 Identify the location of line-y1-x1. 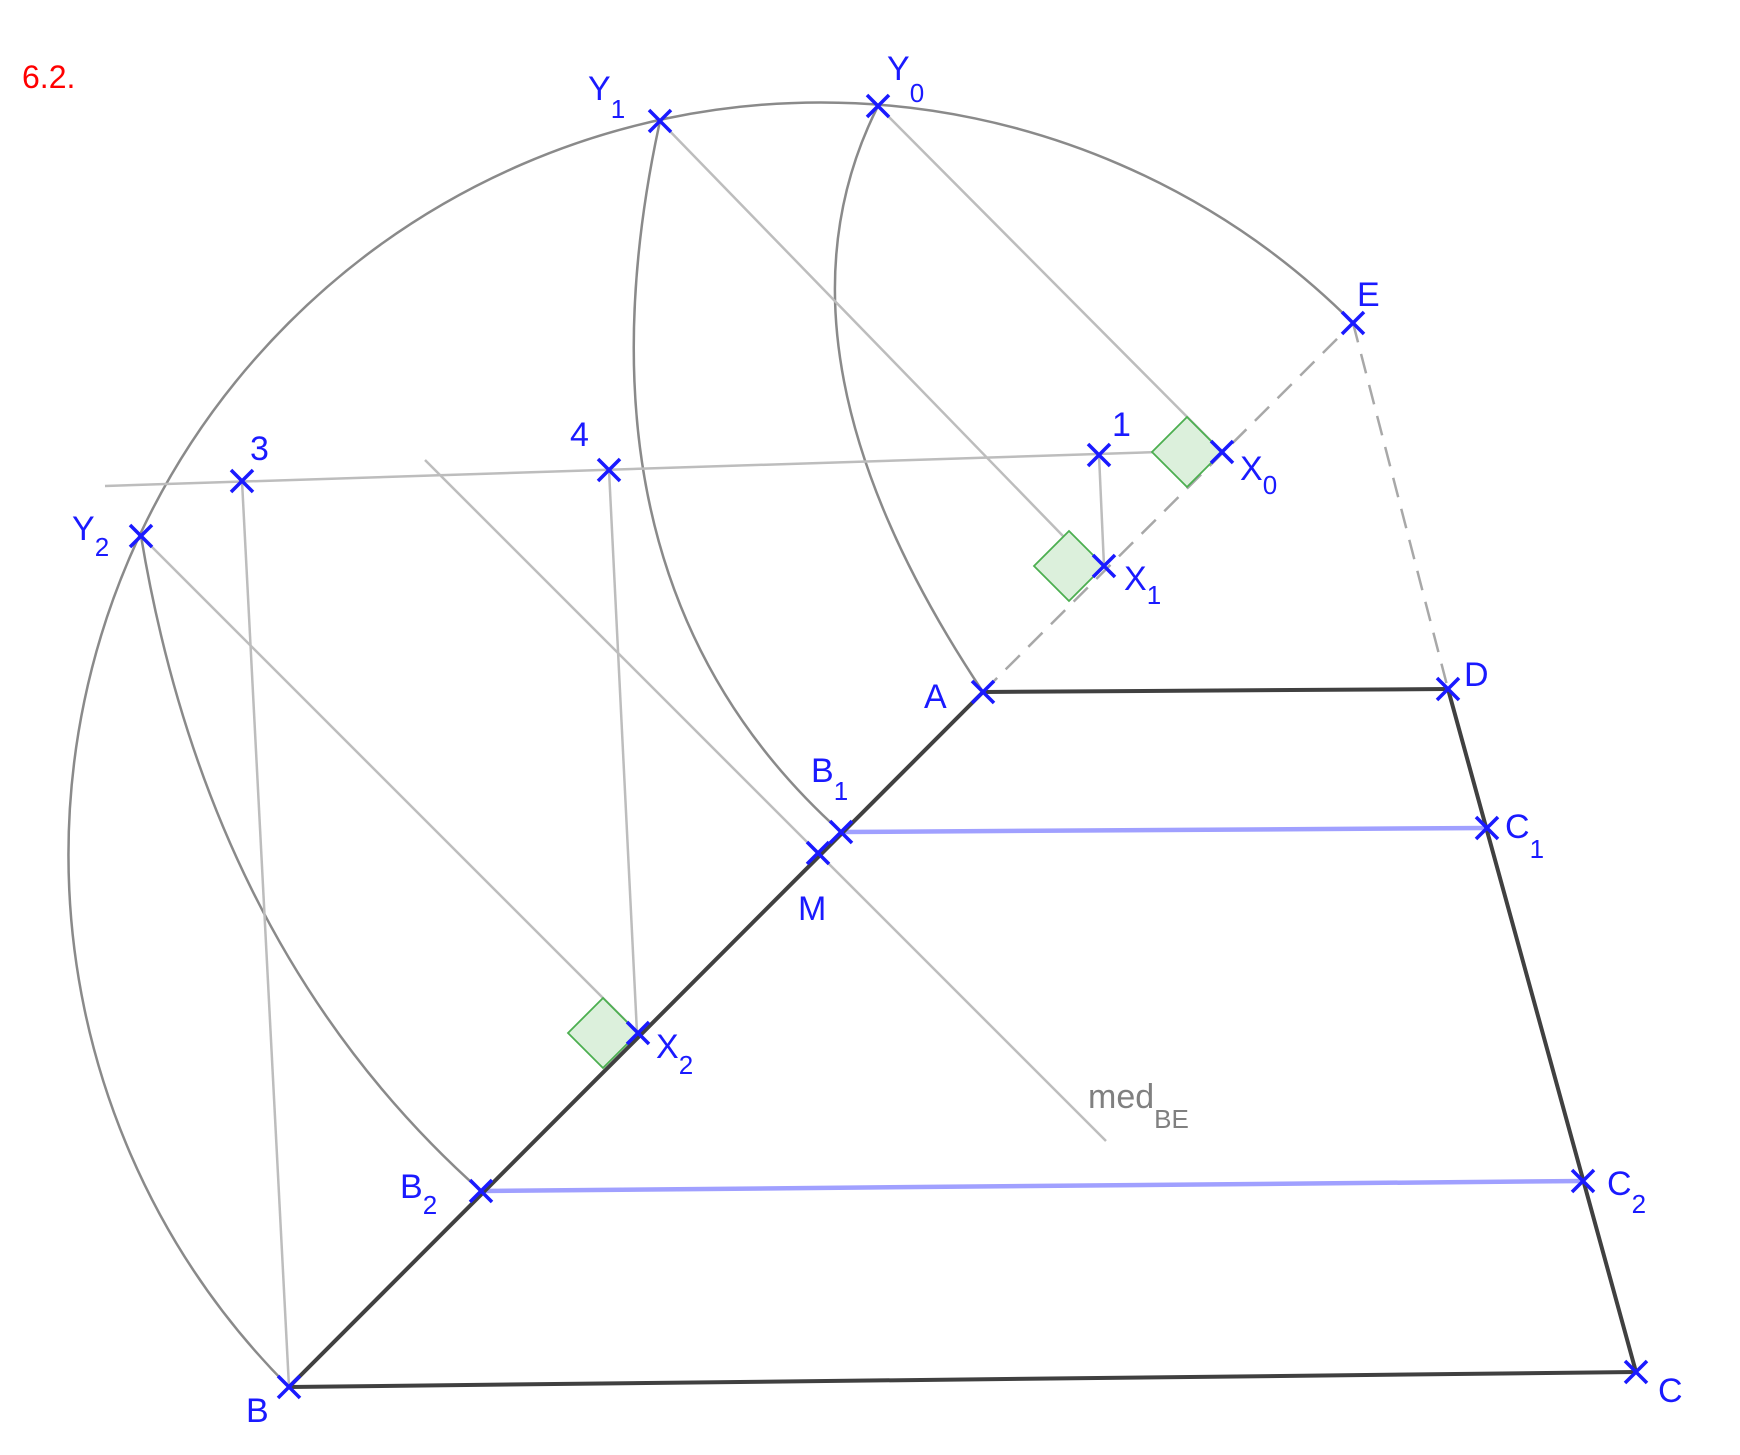
(861, 328).